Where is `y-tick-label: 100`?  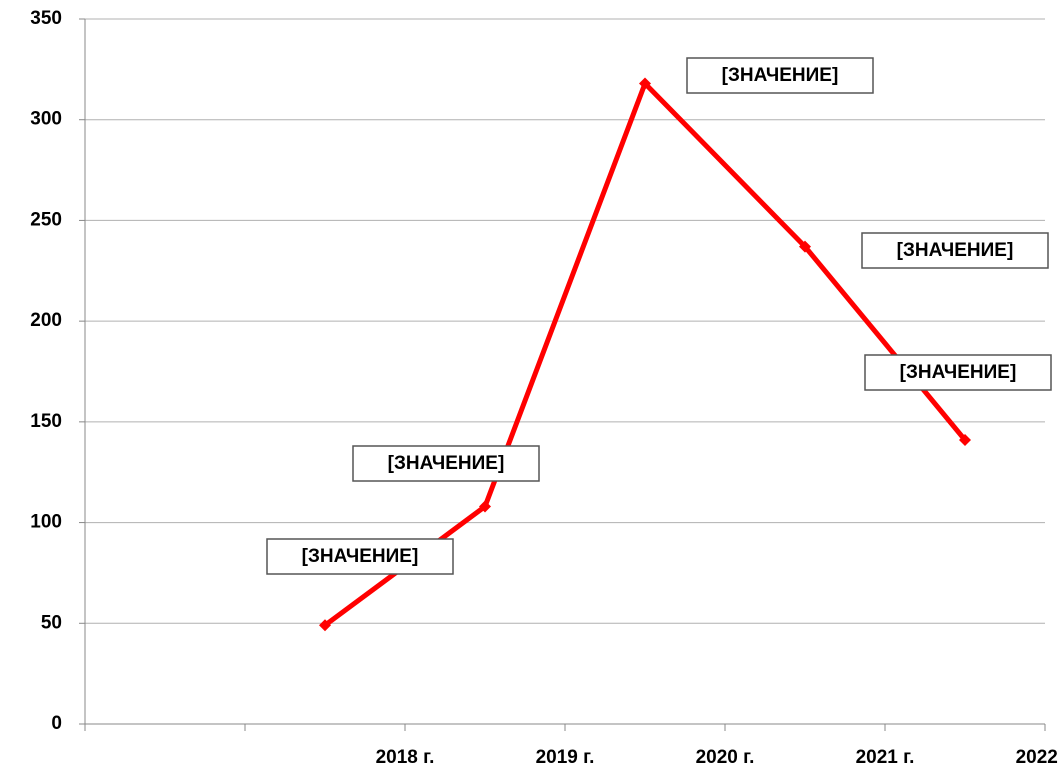 y-tick-label: 100 is located at coordinates (46, 522).